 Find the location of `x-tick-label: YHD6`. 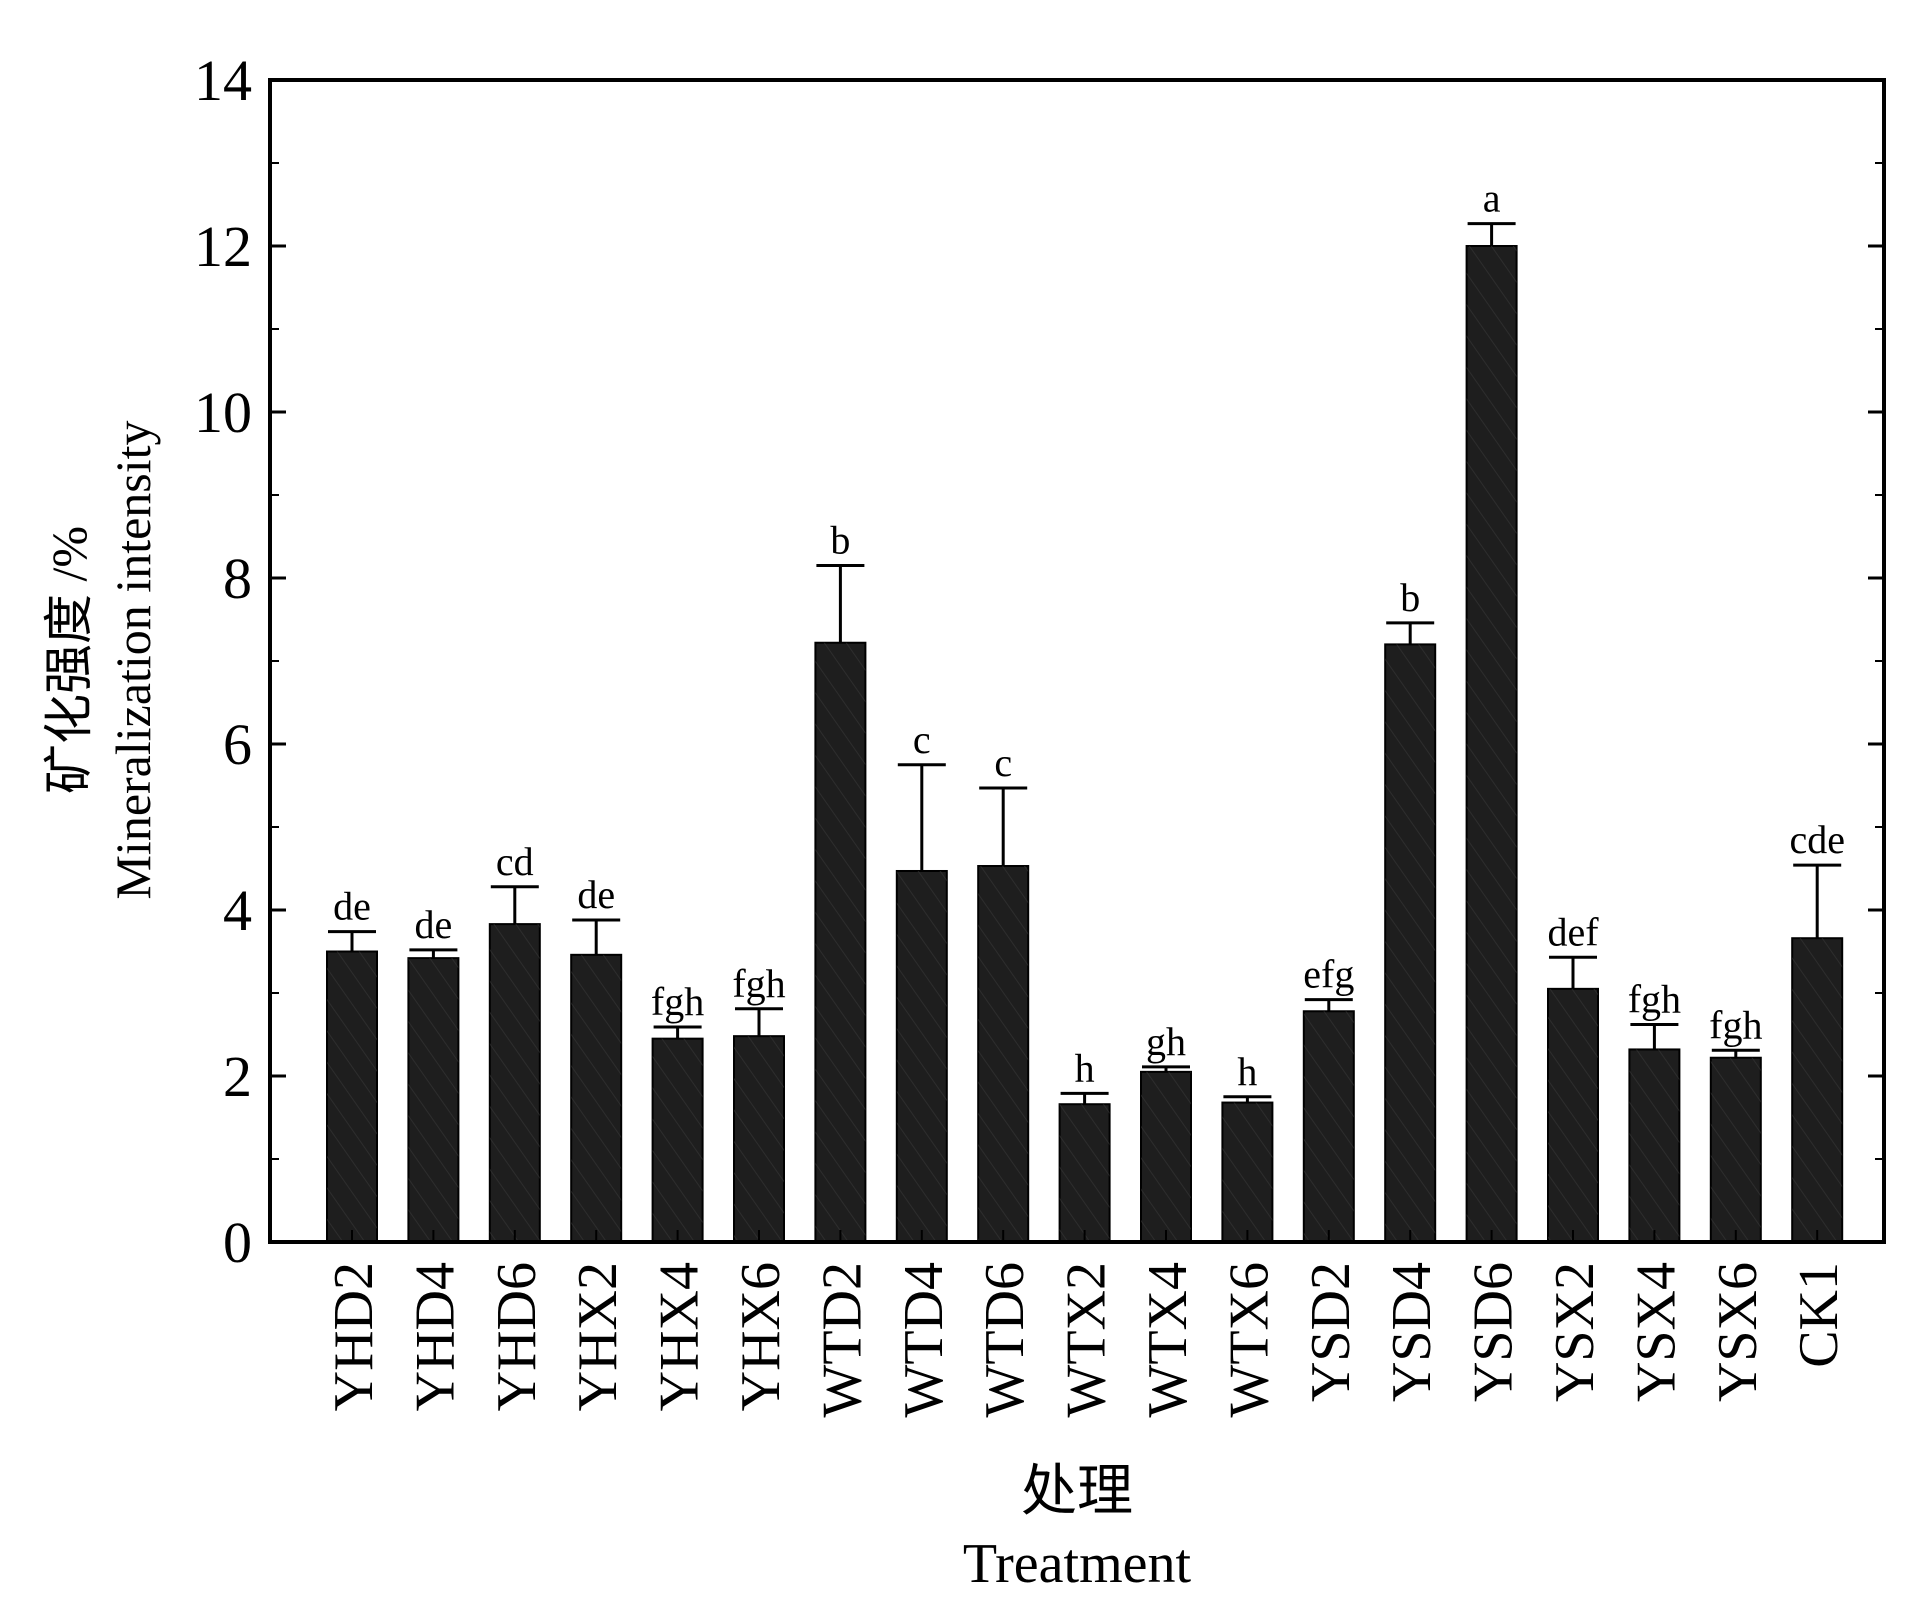

x-tick-label: YHD6 is located at coordinates (517, 1336).